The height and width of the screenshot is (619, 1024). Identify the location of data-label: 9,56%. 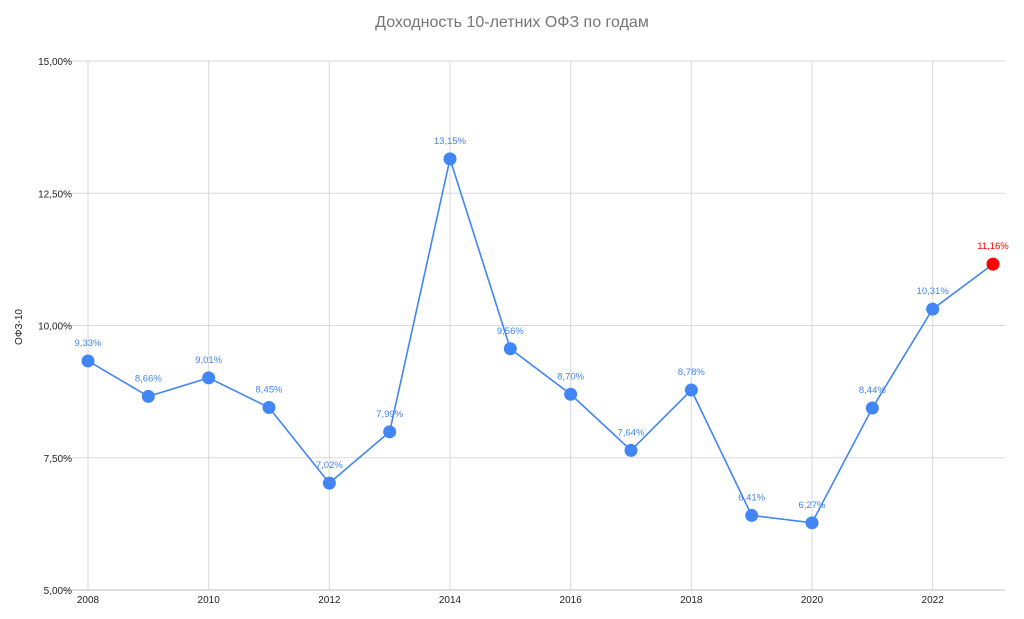
(510, 331).